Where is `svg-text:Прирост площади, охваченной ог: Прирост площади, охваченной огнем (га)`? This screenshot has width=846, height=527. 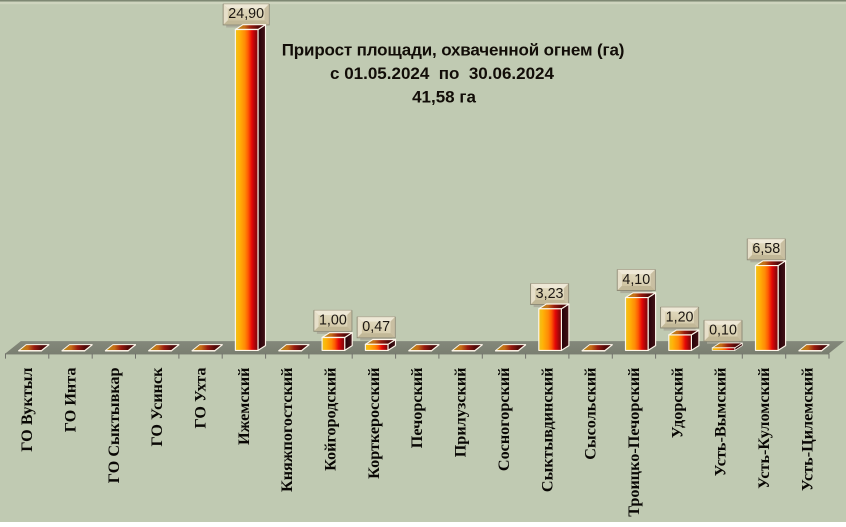 svg-text:Прирост площади, охваченной ог: Прирост площади, охваченной огнем (га) is located at coordinates (453, 50).